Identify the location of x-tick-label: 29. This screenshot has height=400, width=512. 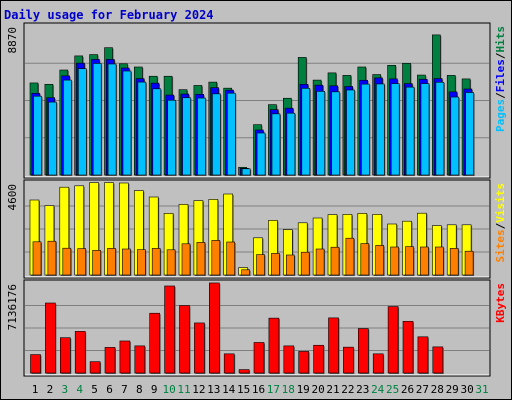
(452, 389).